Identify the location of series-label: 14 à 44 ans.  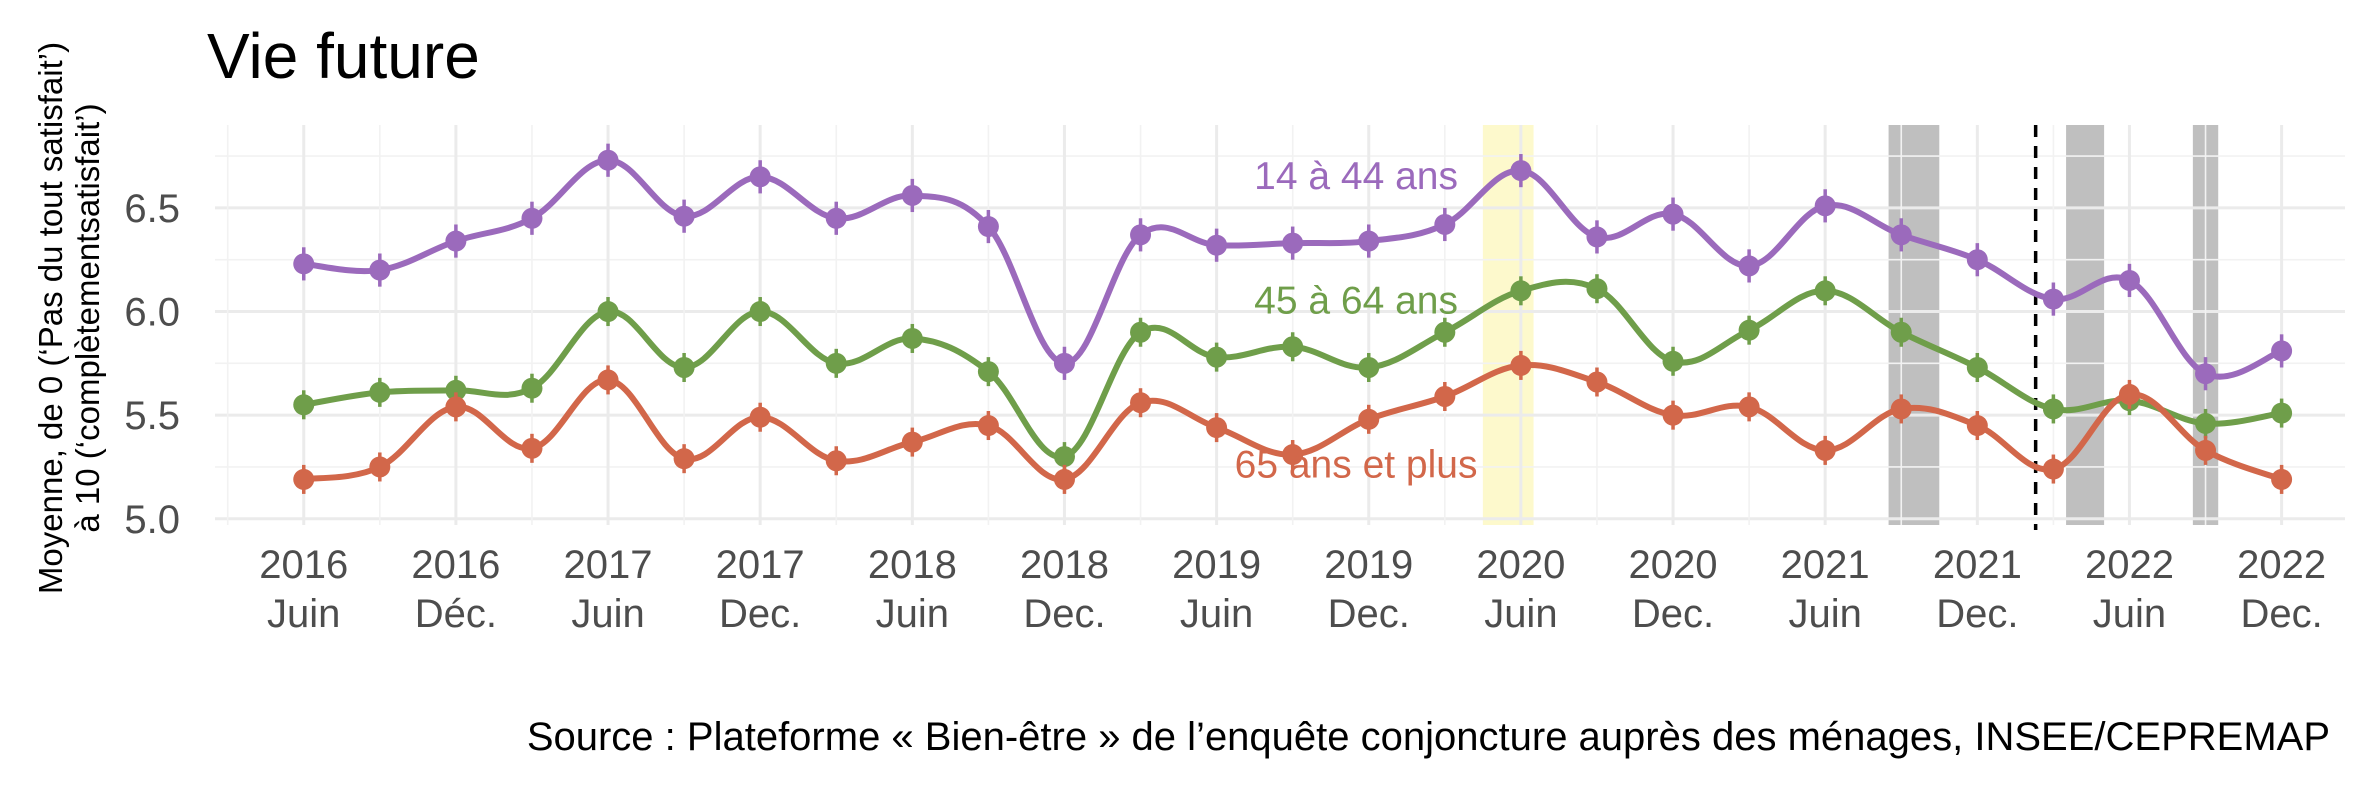
(1356, 176).